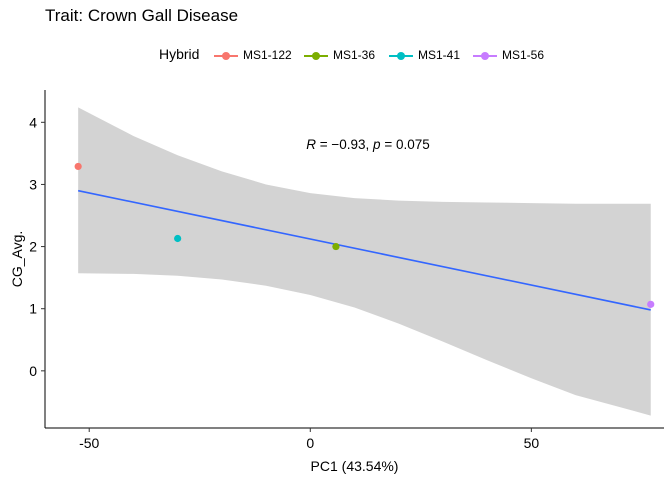 This screenshot has height=480, width=672. I want to click on legend-label: MS1-56, so click(523, 55).